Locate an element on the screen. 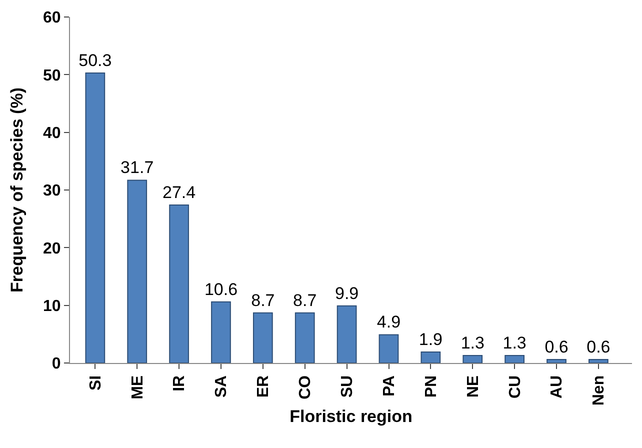 The image size is (642, 448). x-tick-label: SA is located at coordinates (221, 386).